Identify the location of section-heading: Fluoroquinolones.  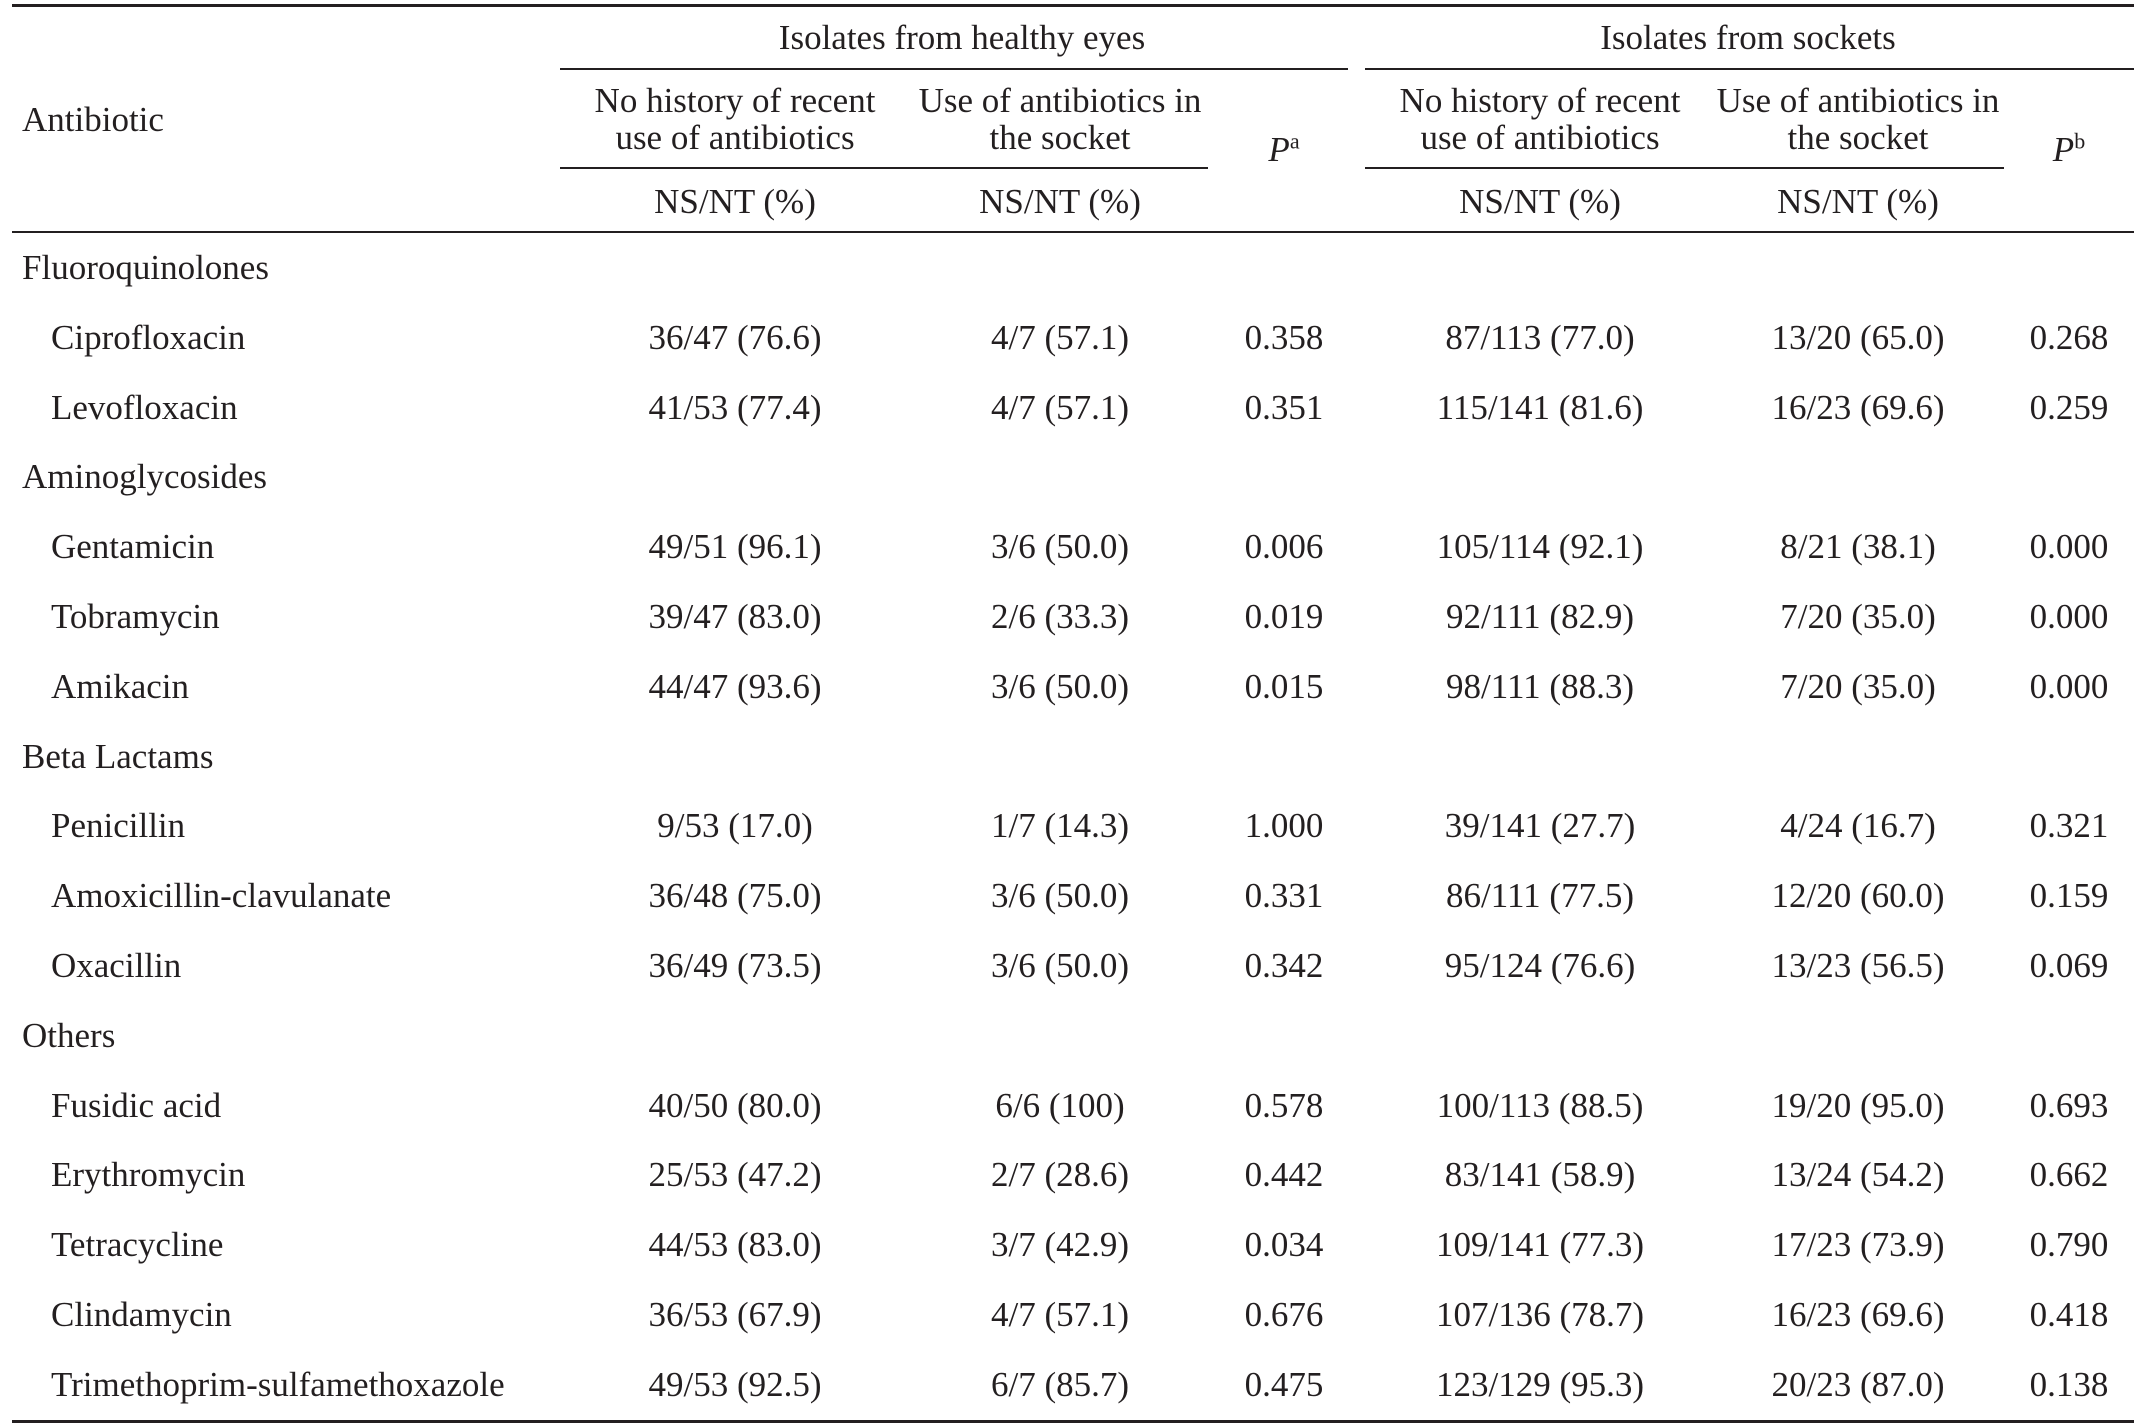
(145, 267).